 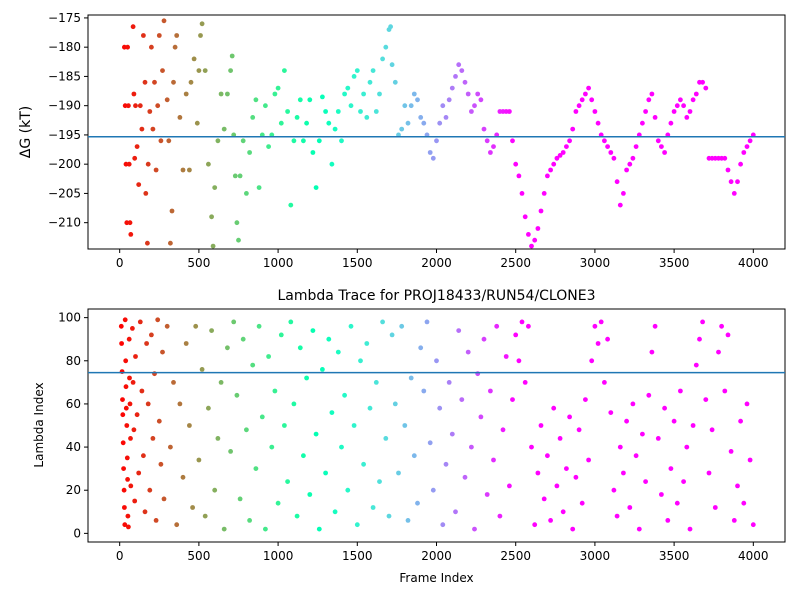 What do you see at coordinates (357, 556) in the screenshot?
I see `lambda-x-tick-label: 1500` at bounding box center [357, 556].